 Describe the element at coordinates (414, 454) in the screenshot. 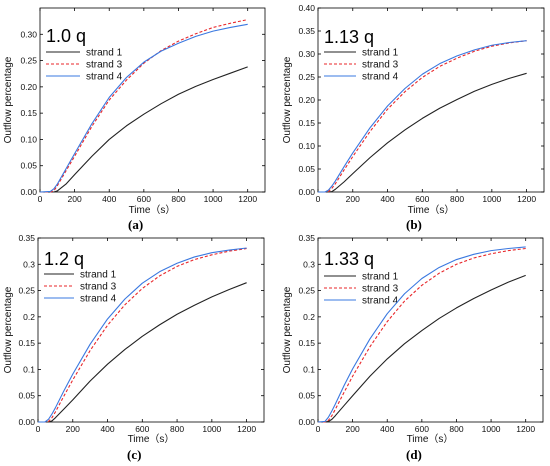

I see `panel-label: (d)` at that location.